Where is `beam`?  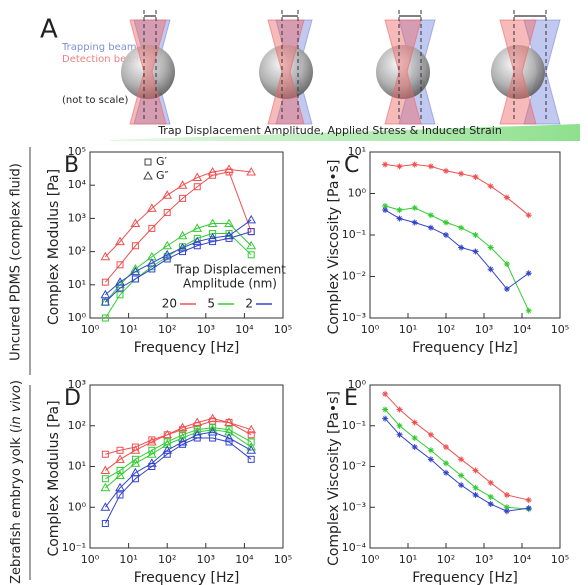 beam is located at coordinates (518, 72).